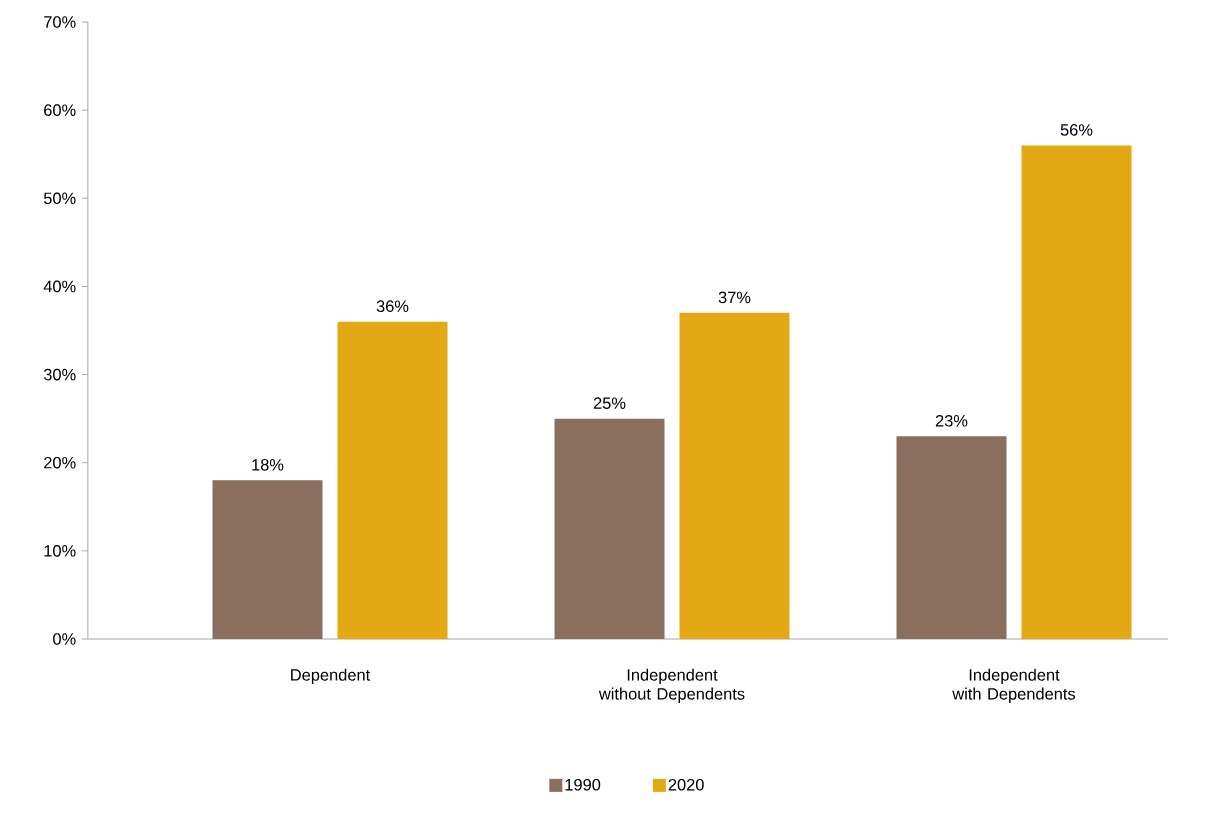 The width and height of the screenshot is (1206, 817). Describe the element at coordinates (60, 462) in the screenshot. I see `y-tick-label: 20%` at that location.